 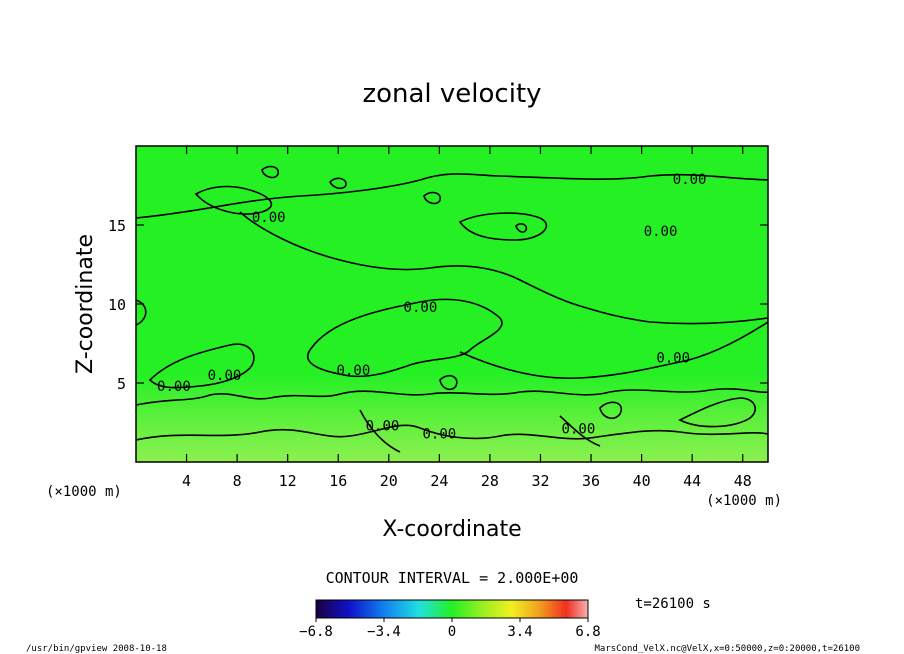 I want to click on y-tick-label: 15, so click(x=117, y=226).